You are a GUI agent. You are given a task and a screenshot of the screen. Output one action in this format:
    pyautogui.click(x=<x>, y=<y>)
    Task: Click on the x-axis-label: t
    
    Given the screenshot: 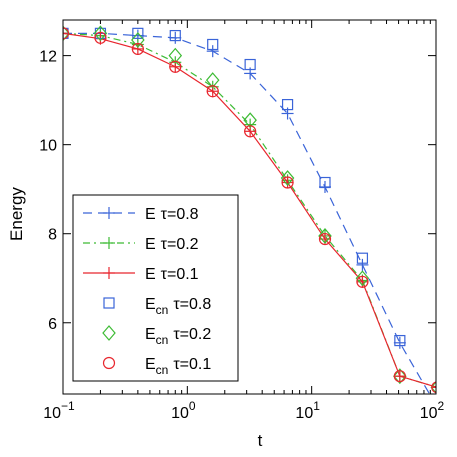 What is the action you would take?
    pyautogui.click(x=260, y=440)
    